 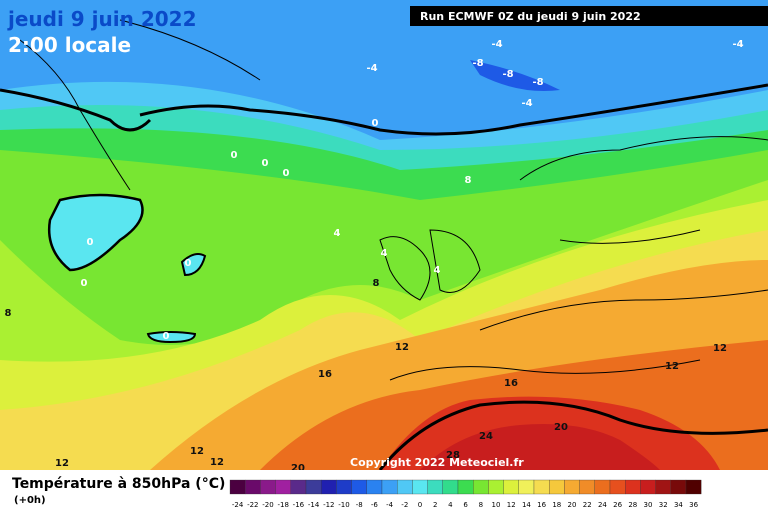 What do you see at coordinates (556, 505) in the screenshot?
I see `colorbar-label: 18` at bounding box center [556, 505].